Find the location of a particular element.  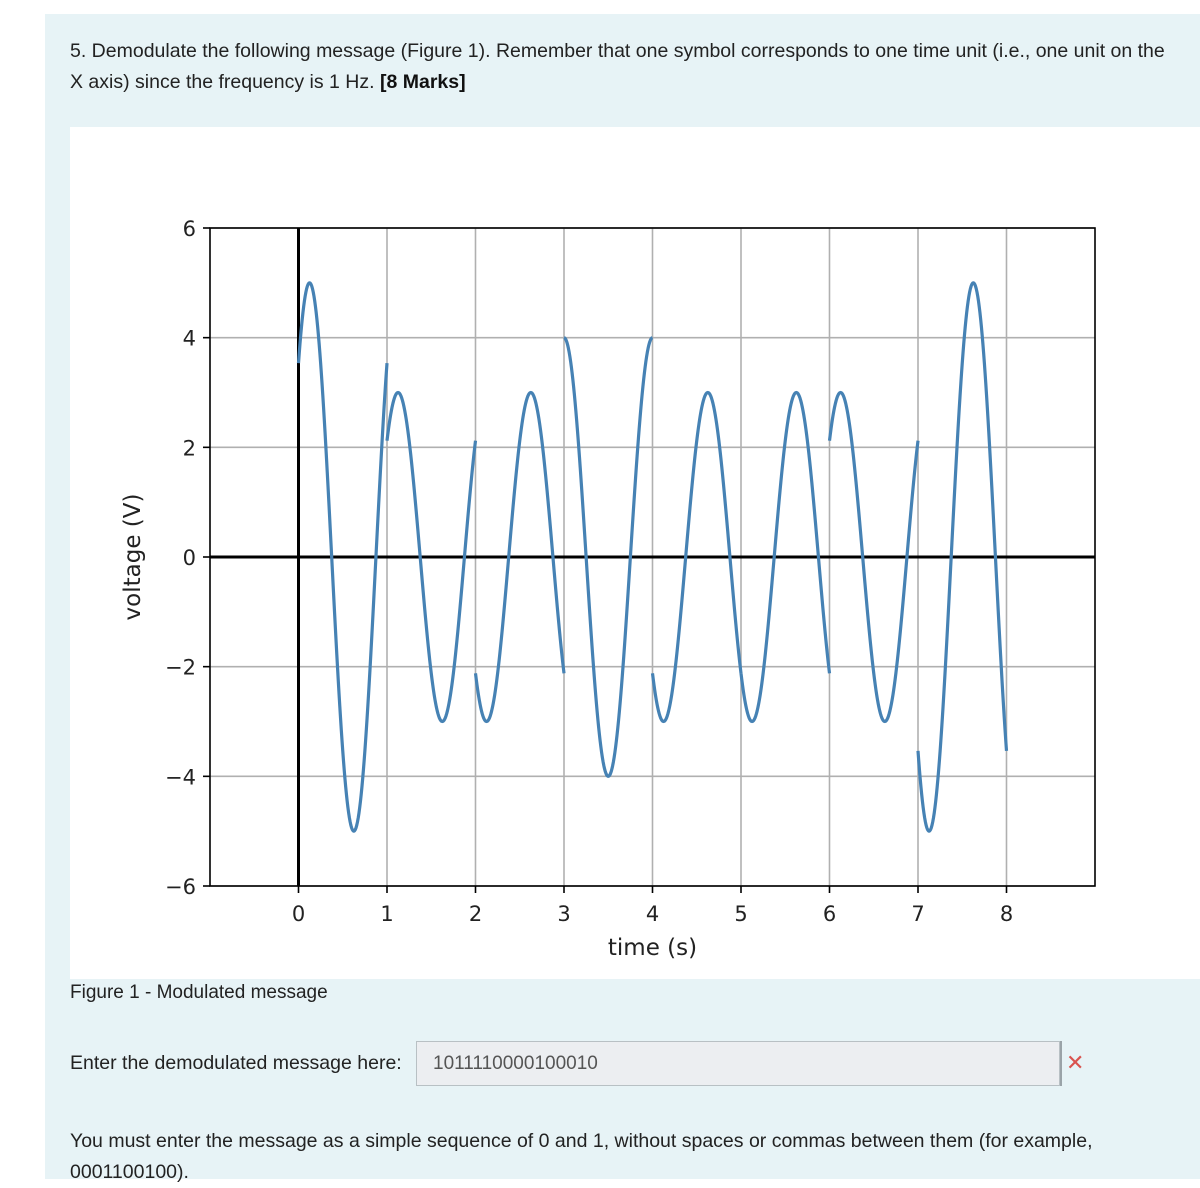

x-tick-label: 8 is located at coordinates (1006, 914).